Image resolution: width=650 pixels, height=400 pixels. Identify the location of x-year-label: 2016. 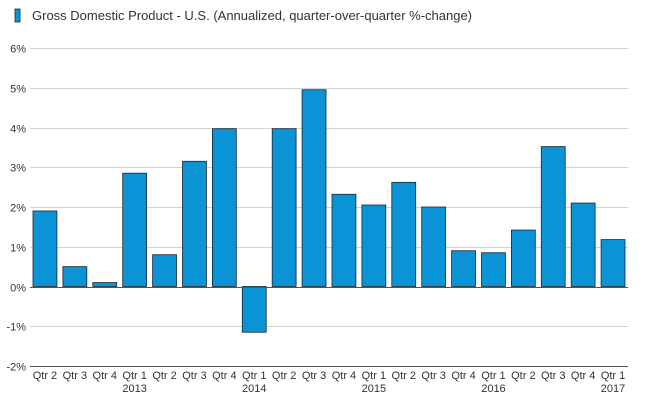
(493, 389).